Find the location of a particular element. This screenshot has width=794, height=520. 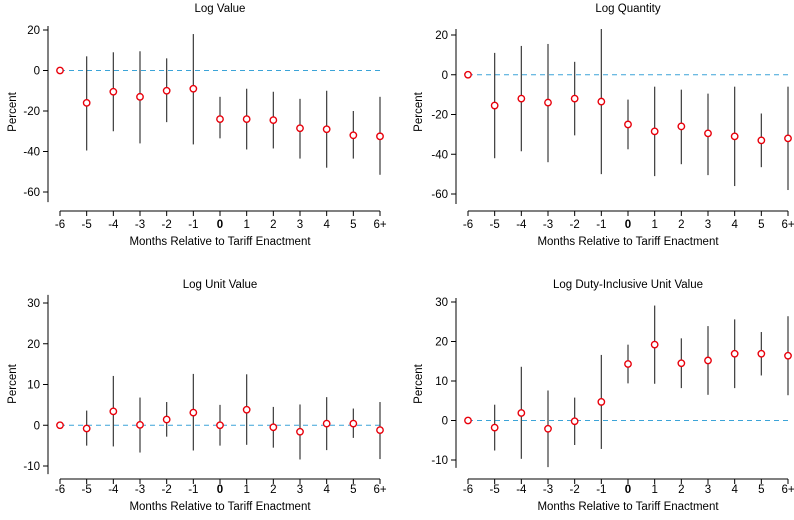

y-tick-label: -40 is located at coordinates (31, 153).